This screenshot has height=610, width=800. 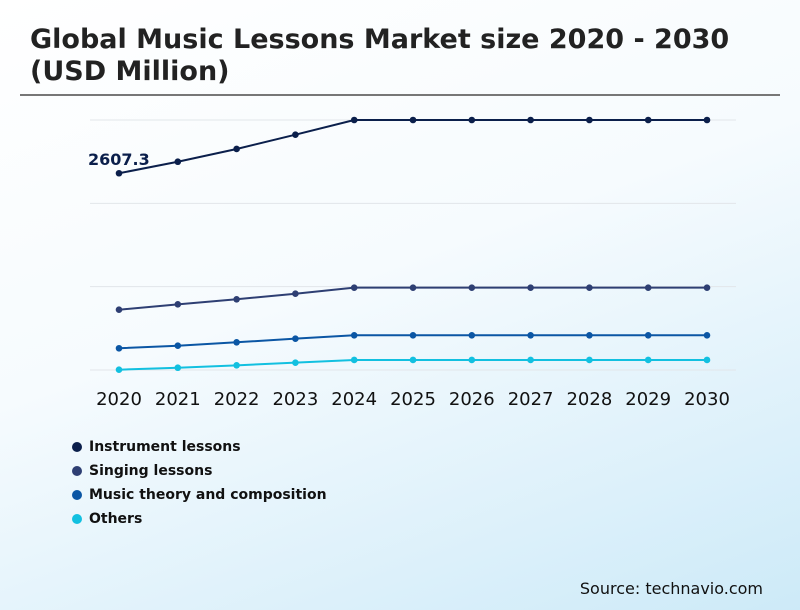 What do you see at coordinates (165, 447) in the screenshot?
I see `legend-label: Instrument lessons` at bounding box center [165, 447].